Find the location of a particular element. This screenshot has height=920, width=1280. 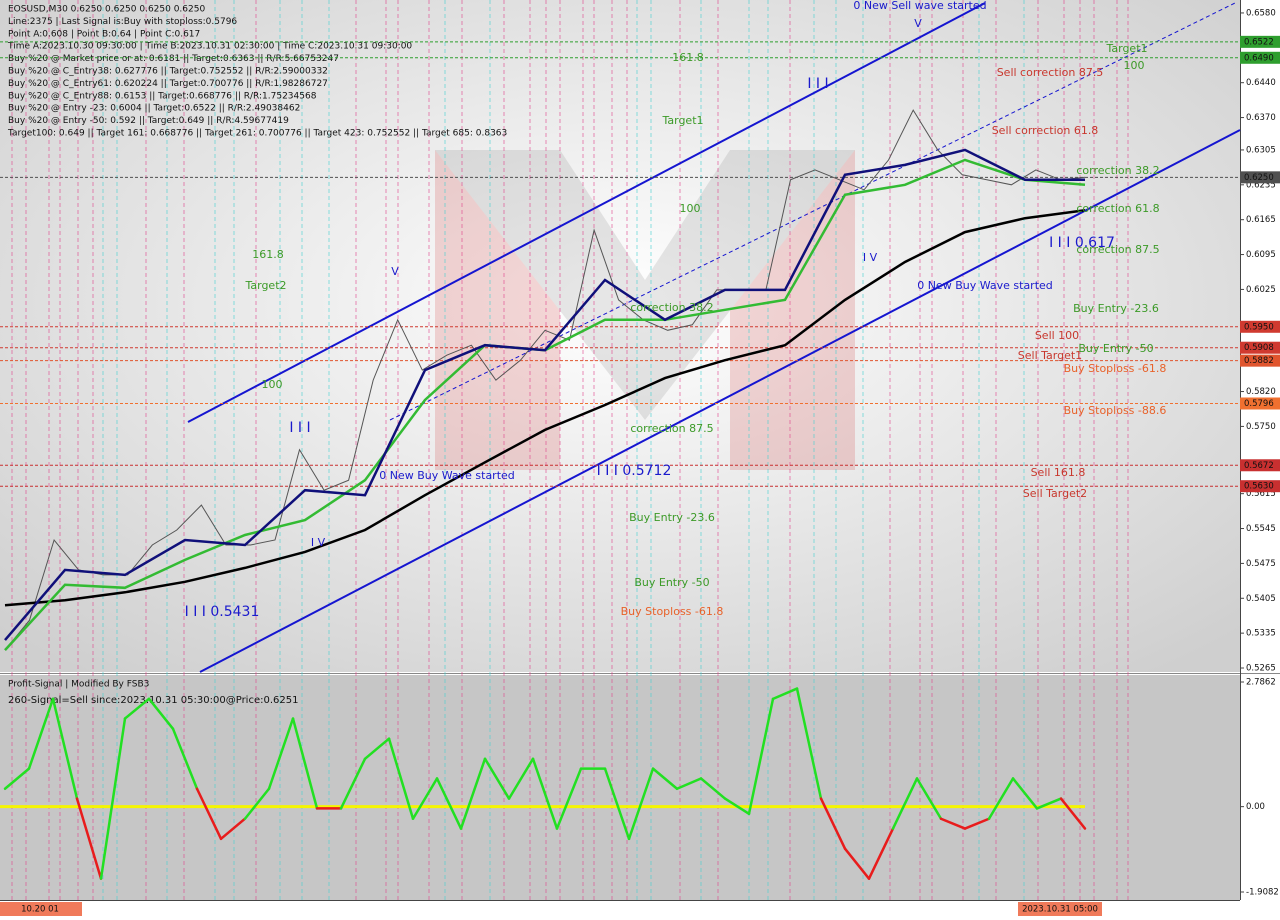

level-label: 0.5796 is located at coordinates (1259, 404).